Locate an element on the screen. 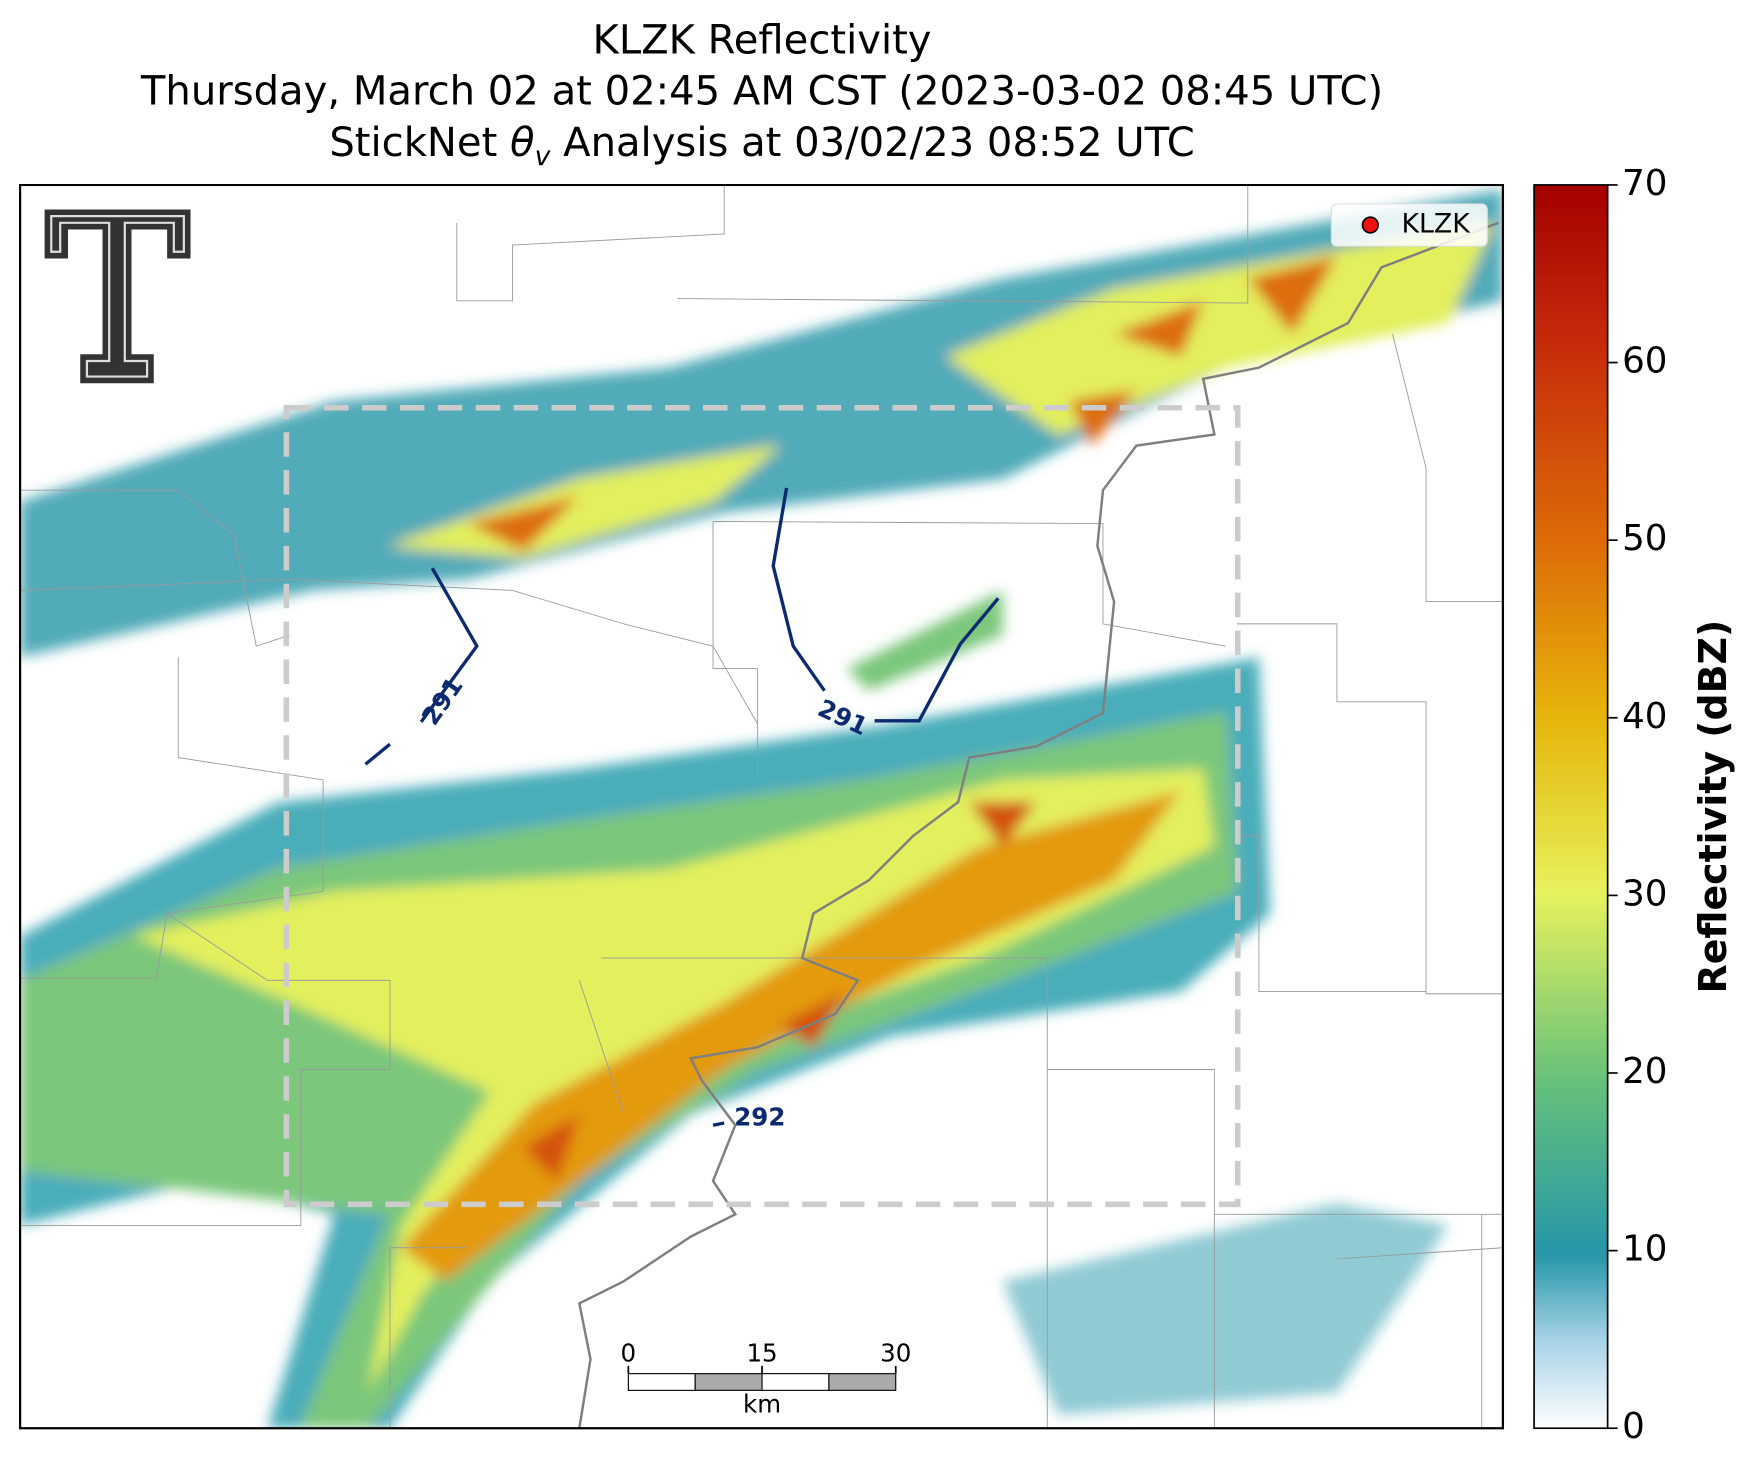 The width and height of the screenshot is (1738, 1465). scale-tick-label: 0 is located at coordinates (629, 1352).